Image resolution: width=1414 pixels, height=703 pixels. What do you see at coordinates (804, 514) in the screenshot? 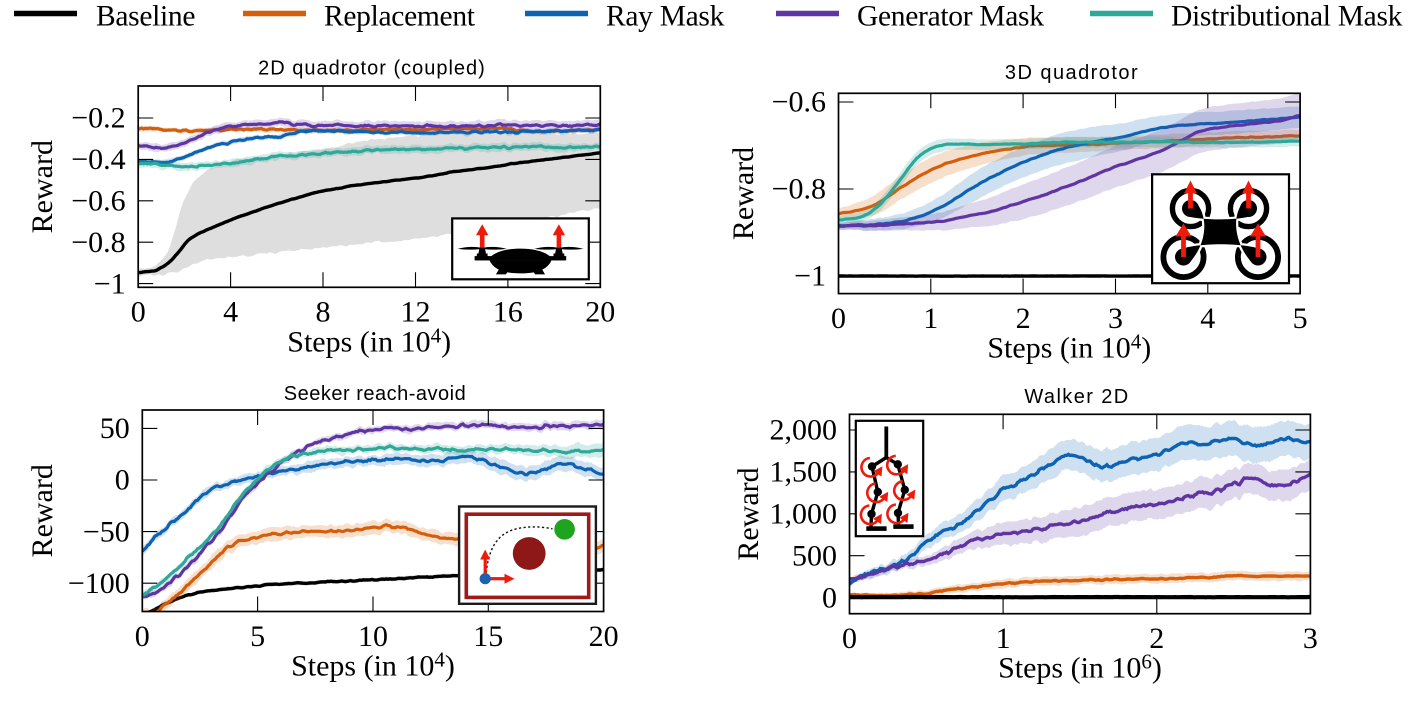
I see `svg-text: 1,000` at bounding box center [804, 514].